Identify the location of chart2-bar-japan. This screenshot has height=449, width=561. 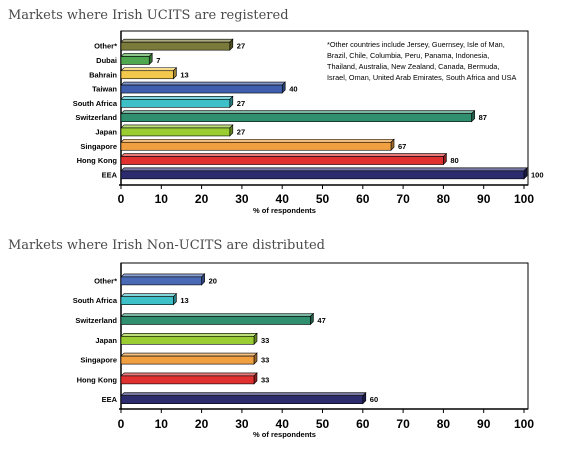
(189, 339).